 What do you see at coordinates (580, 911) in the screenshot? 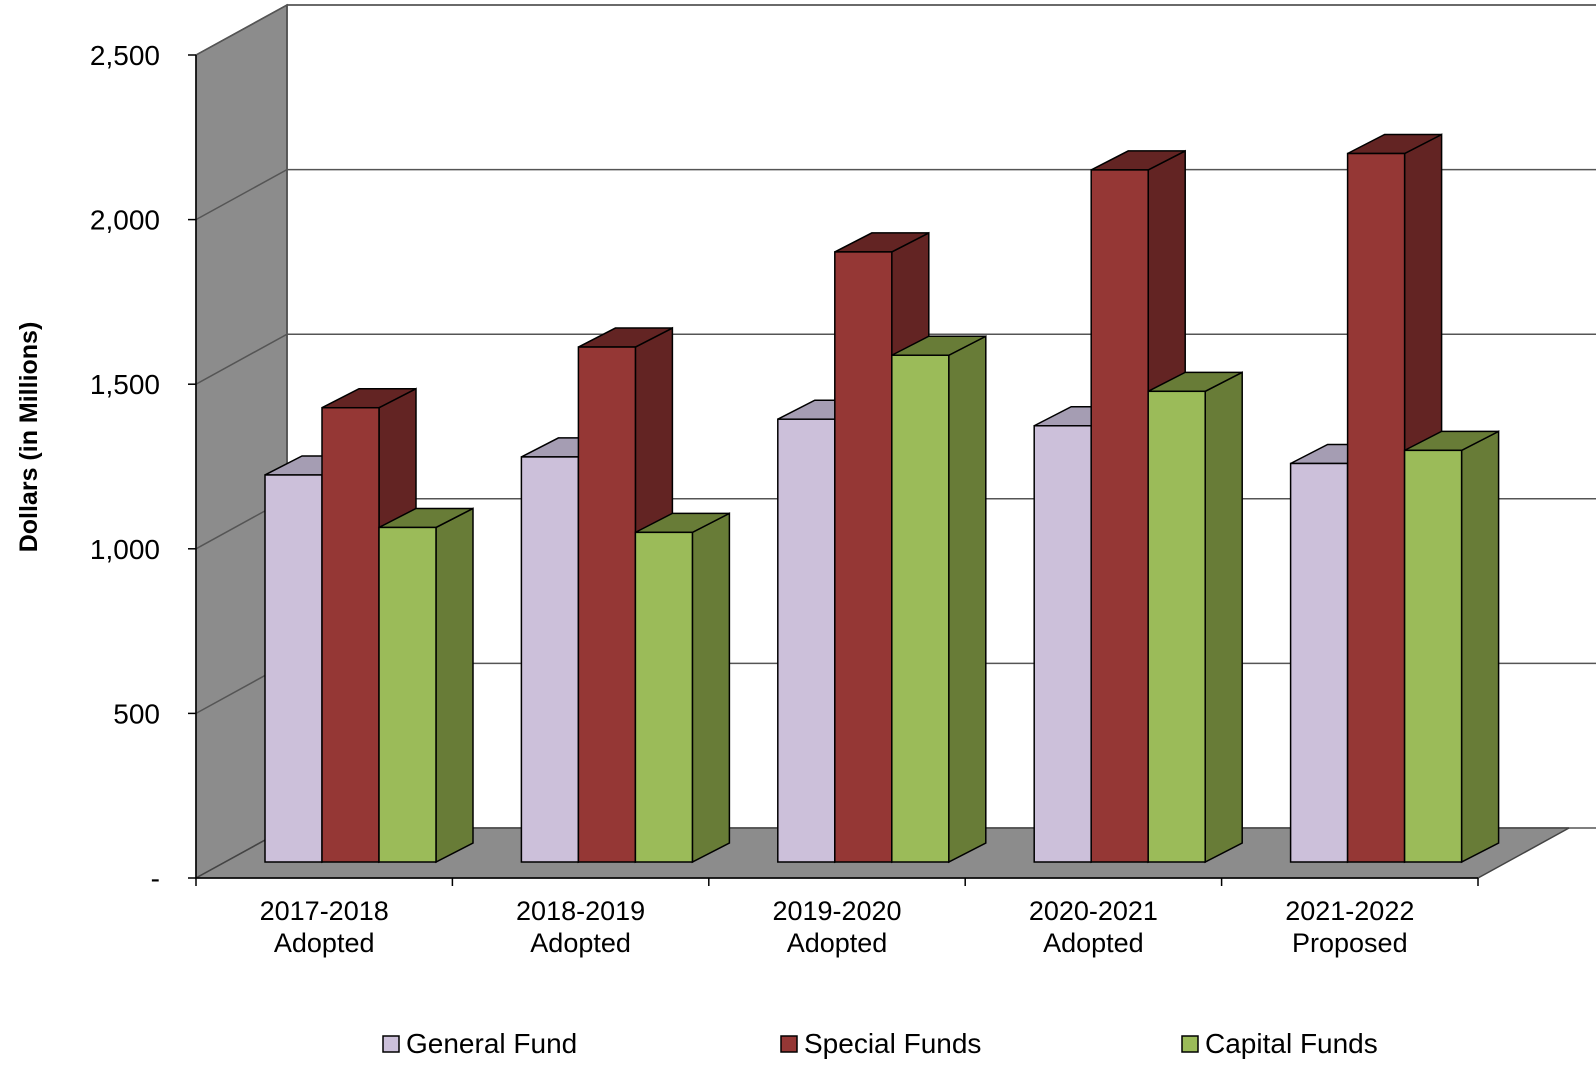
I see `x-tick-label: 2018-2019` at bounding box center [580, 911].